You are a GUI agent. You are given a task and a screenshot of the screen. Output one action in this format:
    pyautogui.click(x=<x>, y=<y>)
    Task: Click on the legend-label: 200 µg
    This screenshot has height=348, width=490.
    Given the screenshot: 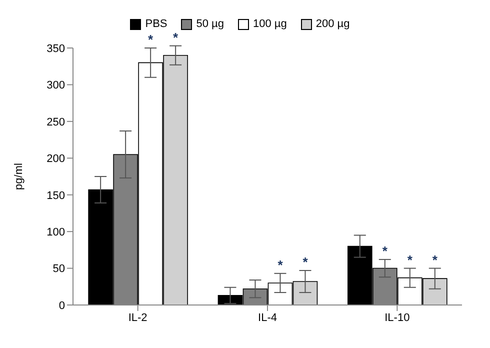 What is the action you would take?
    pyautogui.click(x=333, y=24)
    